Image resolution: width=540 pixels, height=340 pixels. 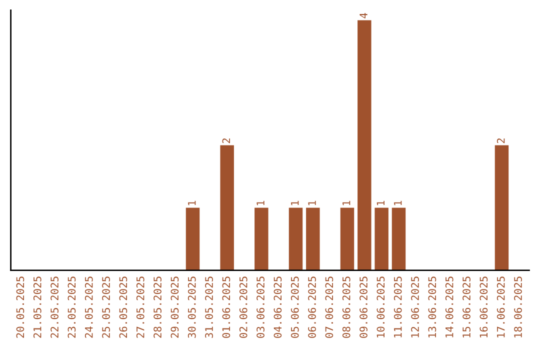 I want to click on x-tick-label: 01.06.2025, so click(x=226, y=307).